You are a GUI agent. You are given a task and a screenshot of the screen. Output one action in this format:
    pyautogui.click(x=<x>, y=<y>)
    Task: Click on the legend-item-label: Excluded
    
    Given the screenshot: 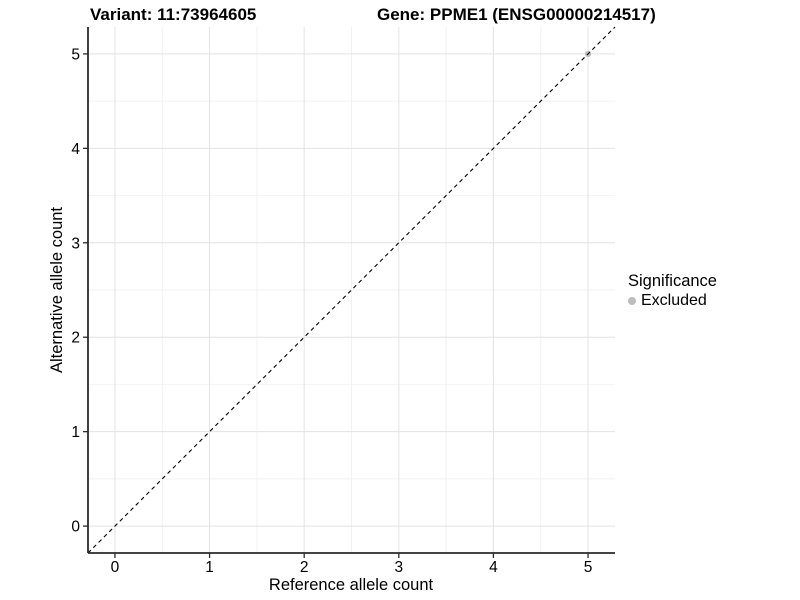 What is the action you would take?
    pyautogui.click(x=674, y=300)
    